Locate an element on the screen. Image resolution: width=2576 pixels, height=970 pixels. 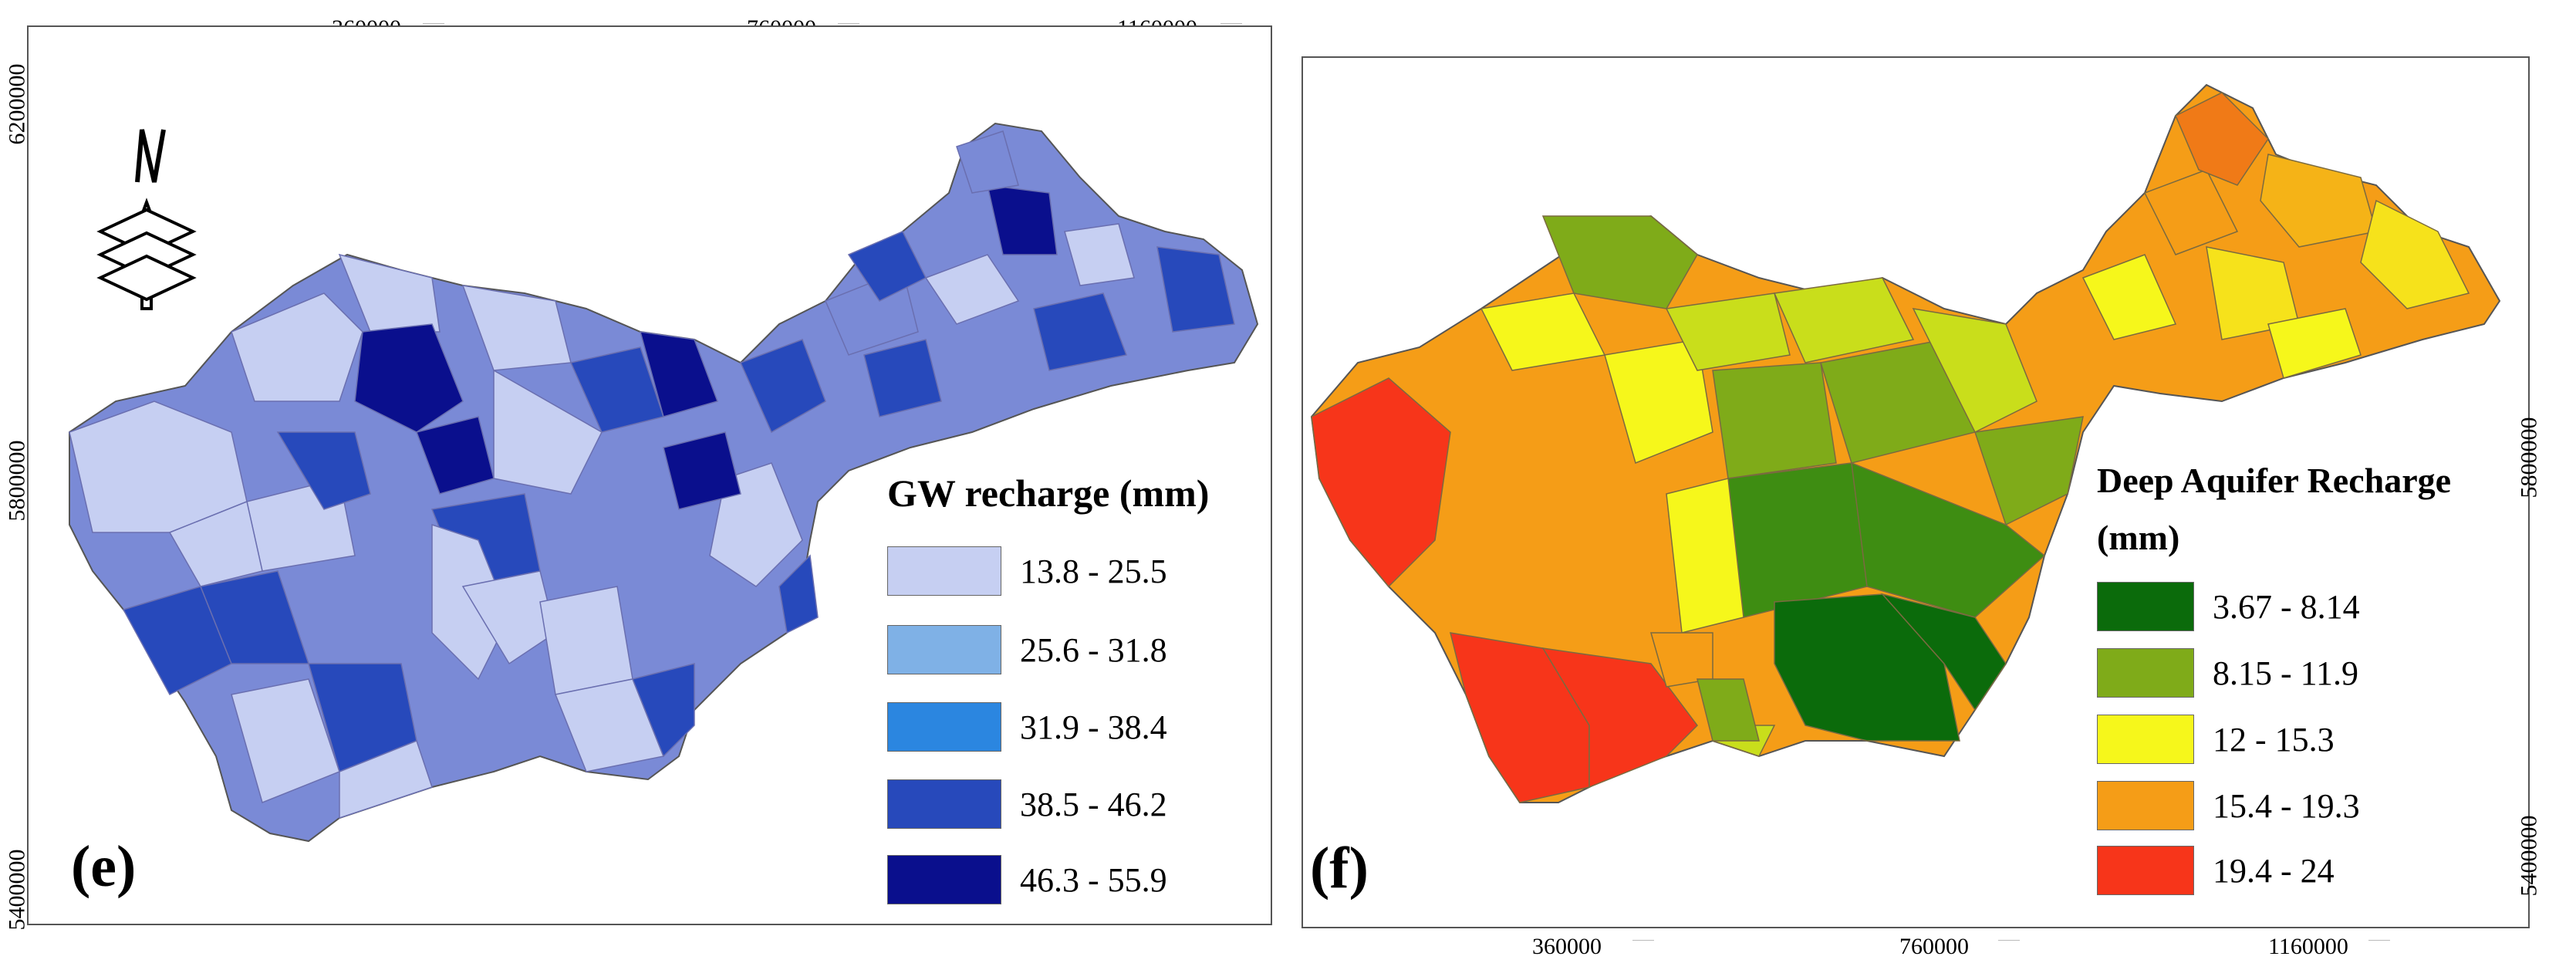
panel-e-legend-label: 46.3 - 55.9 is located at coordinates (1093, 879).